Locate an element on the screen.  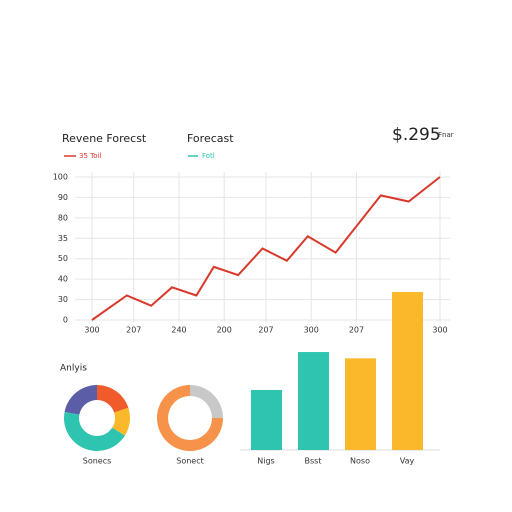
x-tick-label: Bsst is located at coordinates (313, 461).